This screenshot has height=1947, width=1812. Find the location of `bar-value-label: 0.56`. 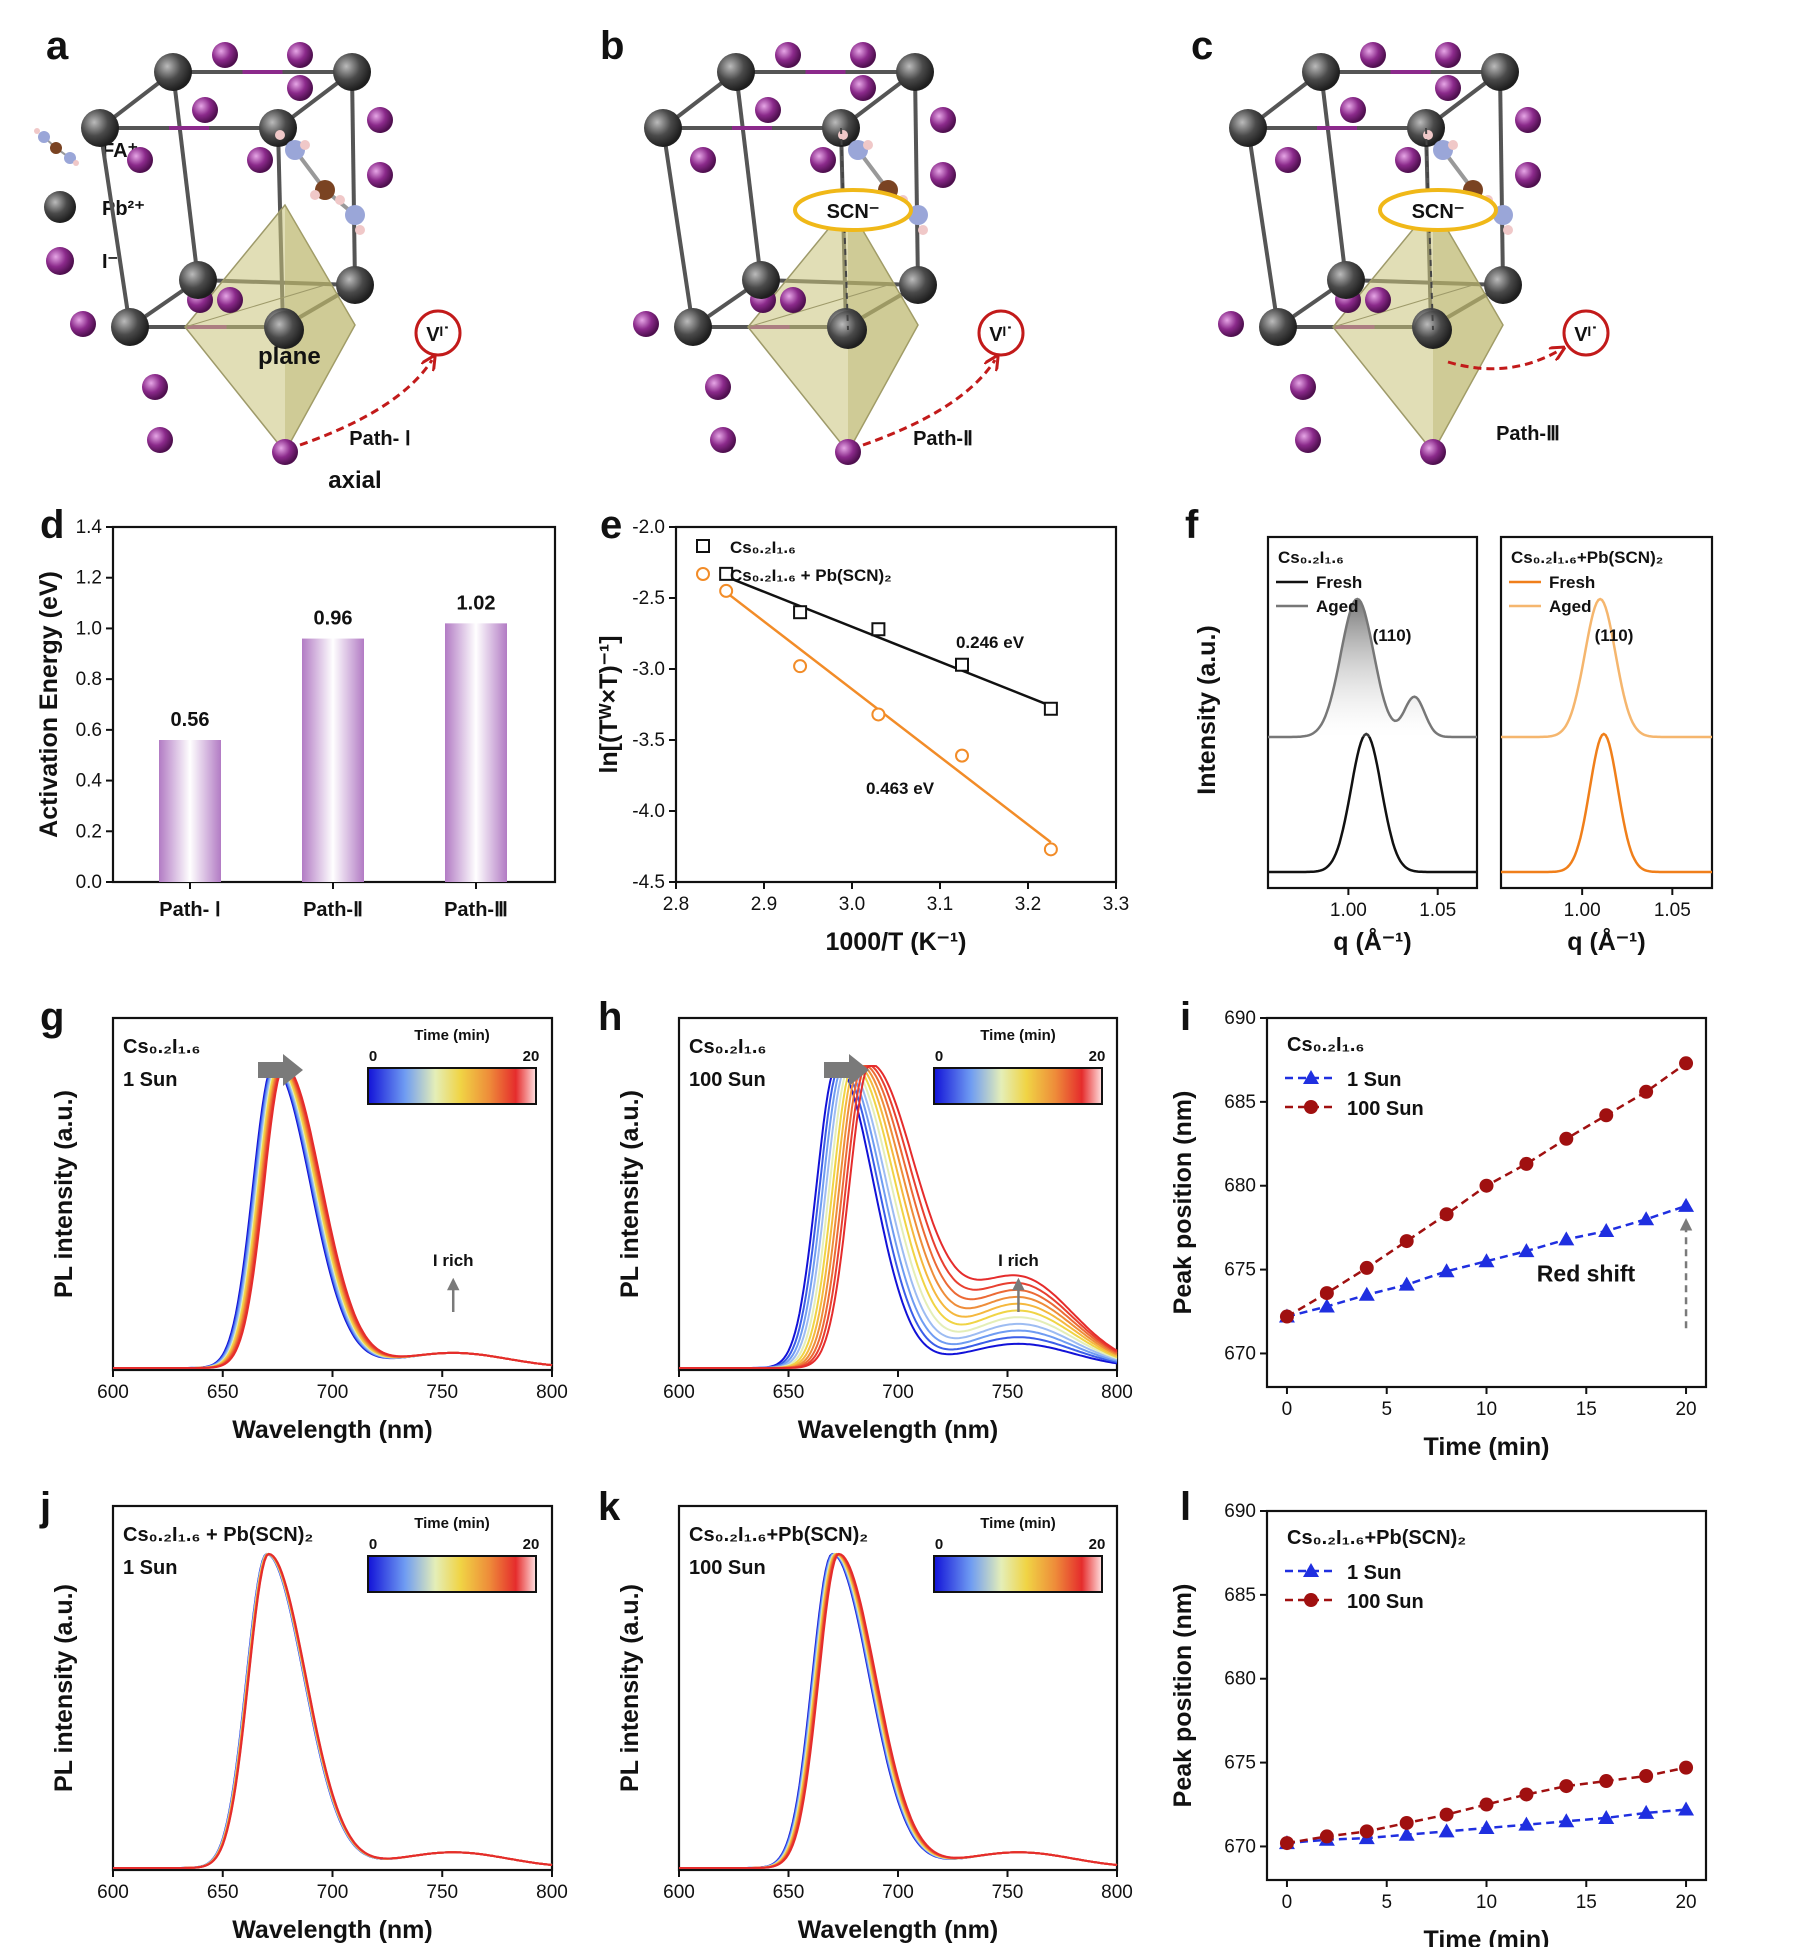

bar-value-label: 0.56 is located at coordinates (190, 720).